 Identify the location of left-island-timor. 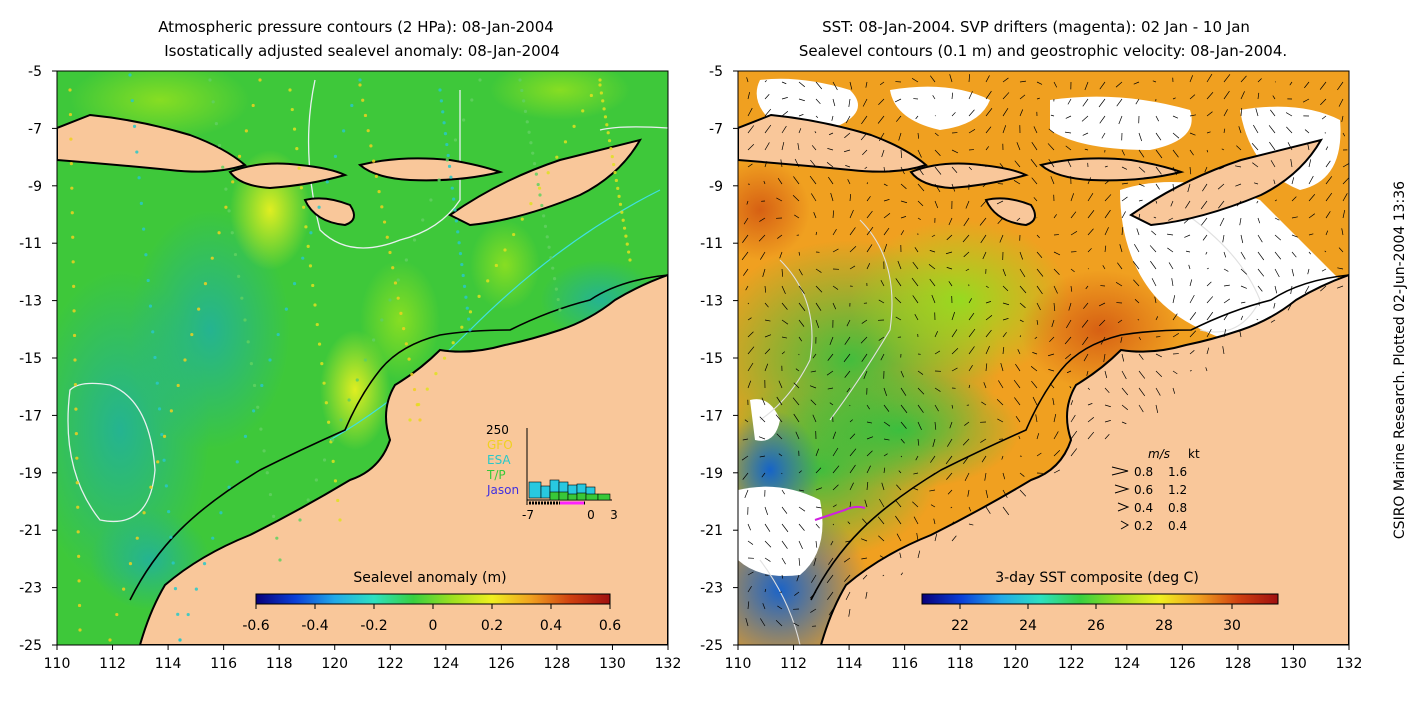
(545, 182).